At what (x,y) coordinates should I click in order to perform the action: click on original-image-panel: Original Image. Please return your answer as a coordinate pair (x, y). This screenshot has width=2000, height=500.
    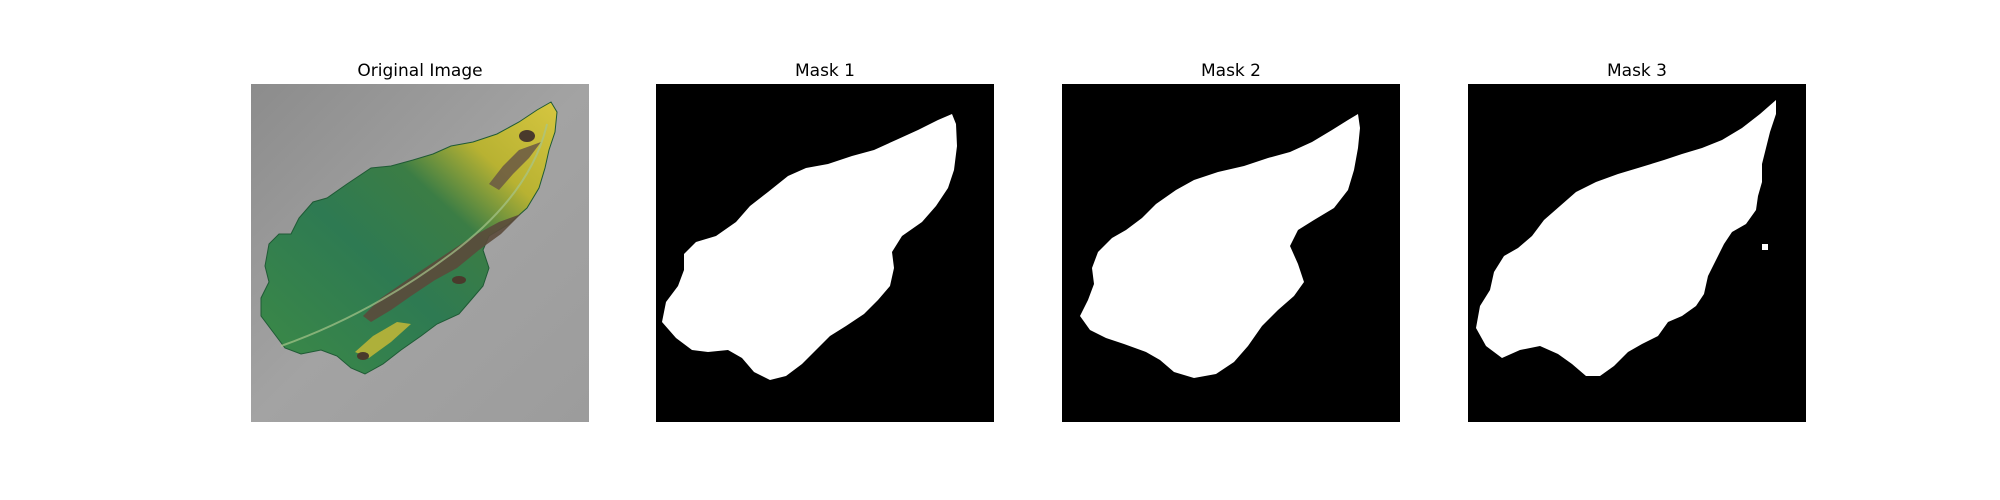
    Looking at the image, I should click on (420, 240).